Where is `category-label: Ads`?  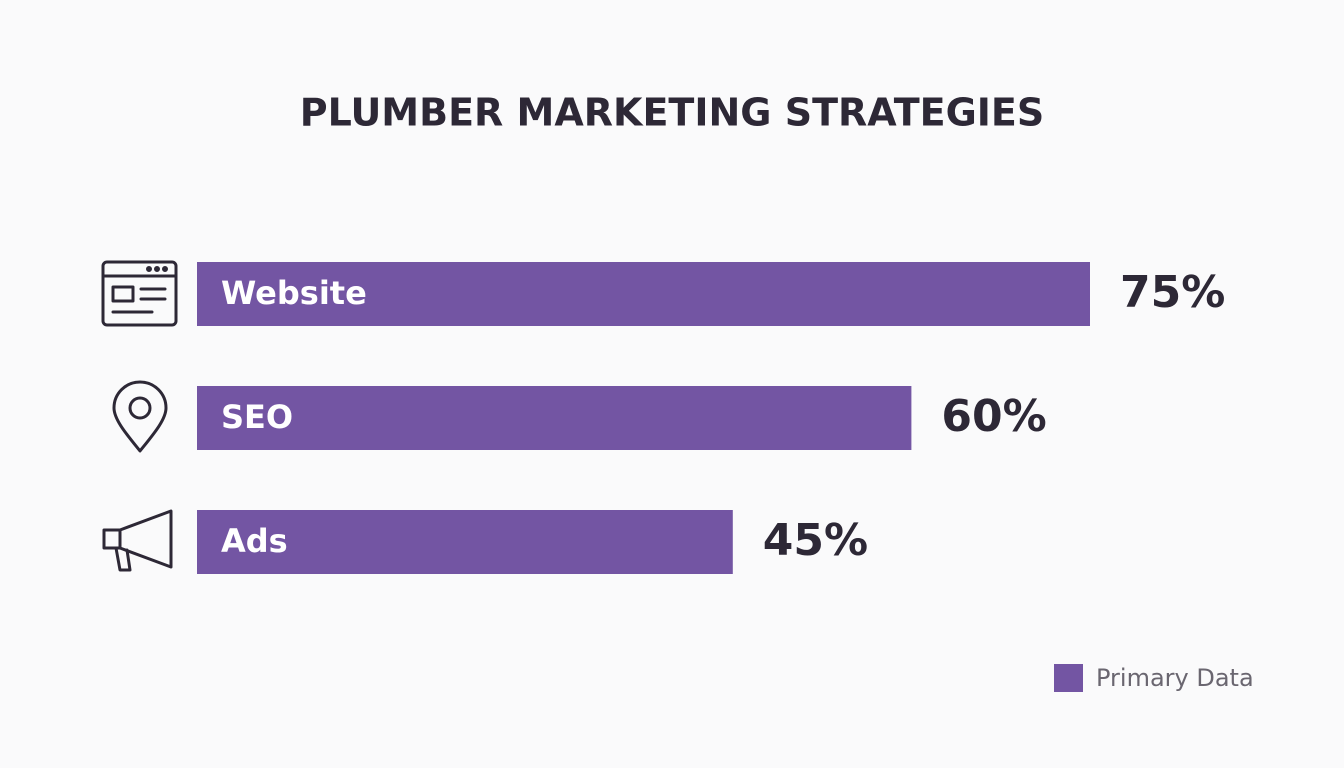
category-label: Ads is located at coordinates (254, 541).